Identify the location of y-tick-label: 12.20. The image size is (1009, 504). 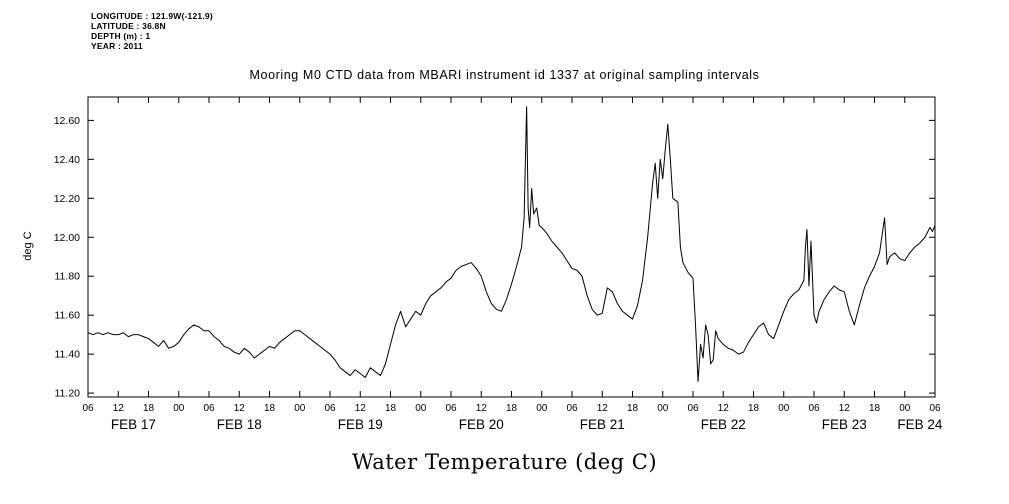
(67, 199).